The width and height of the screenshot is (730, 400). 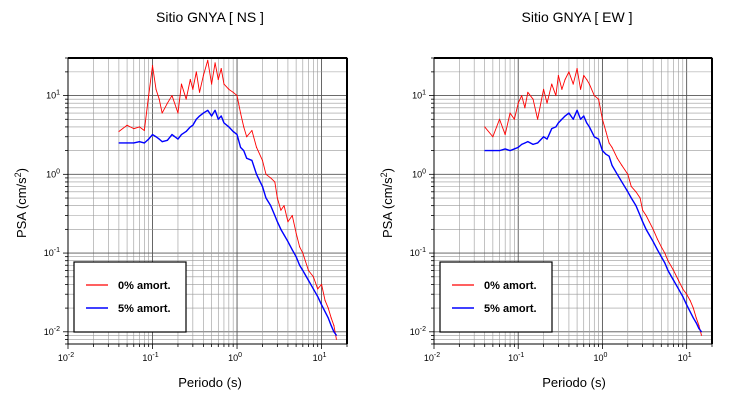 I want to click on legend-label: 0% amort., so click(x=510, y=286).